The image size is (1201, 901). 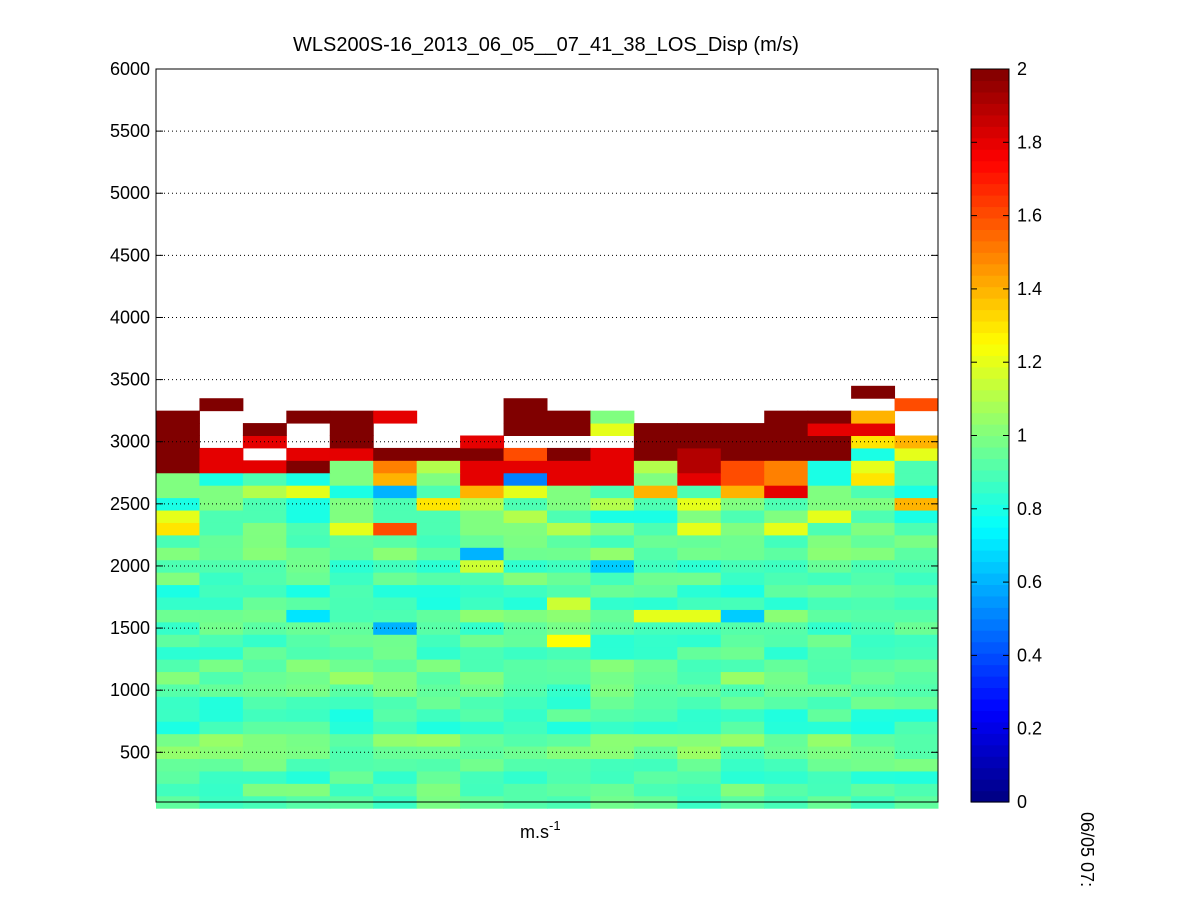 I want to click on colorbar-tick-label: 1, so click(x=1022, y=436).